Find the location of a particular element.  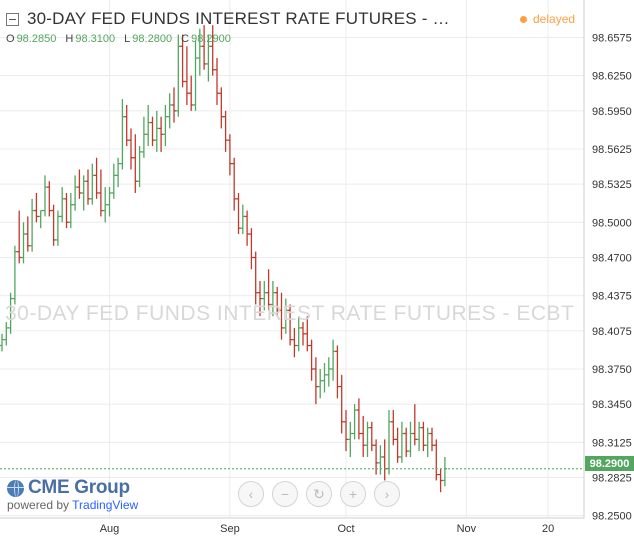

price-tick-label: 98.2500 is located at coordinates (612, 517).